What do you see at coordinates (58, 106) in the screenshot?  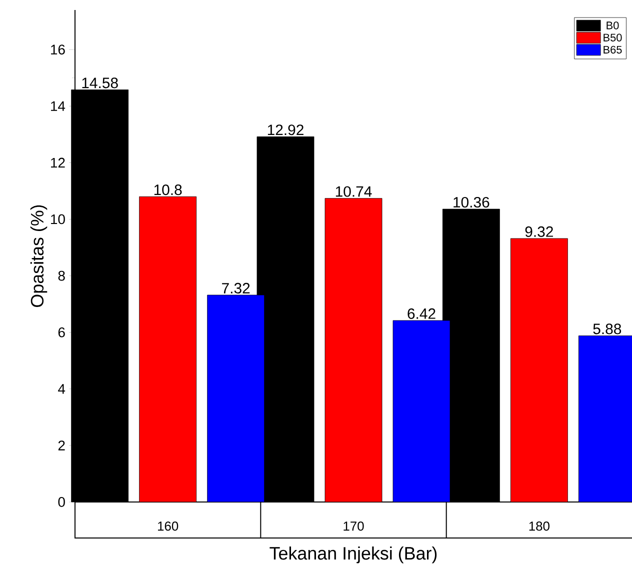 I see `y-tick-label: 14` at bounding box center [58, 106].